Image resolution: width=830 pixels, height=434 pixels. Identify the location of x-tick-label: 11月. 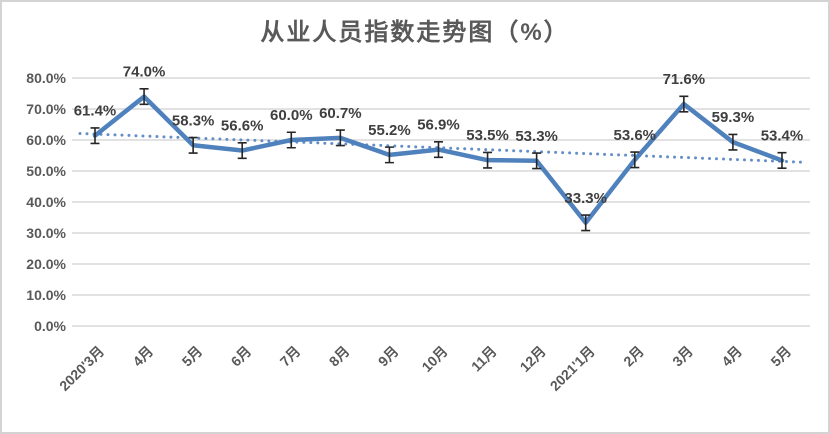
(484, 359).